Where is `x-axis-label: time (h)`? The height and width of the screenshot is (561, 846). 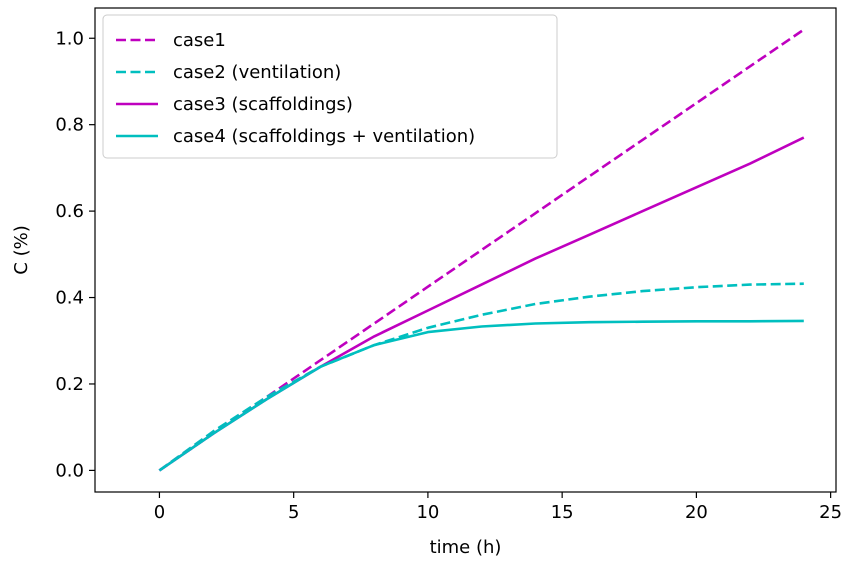
x-axis-label: time (h) is located at coordinates (466, 547).